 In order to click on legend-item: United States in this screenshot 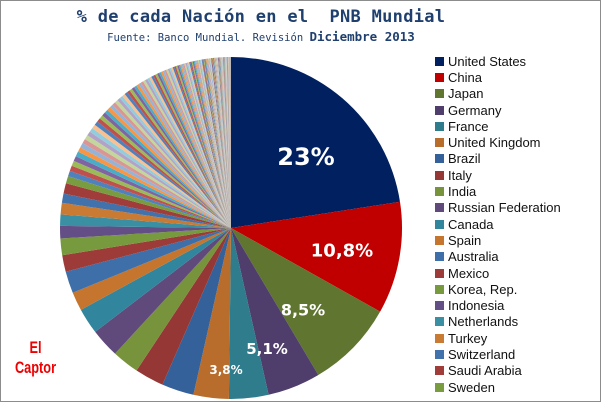, I will do `click(498, 61)`.